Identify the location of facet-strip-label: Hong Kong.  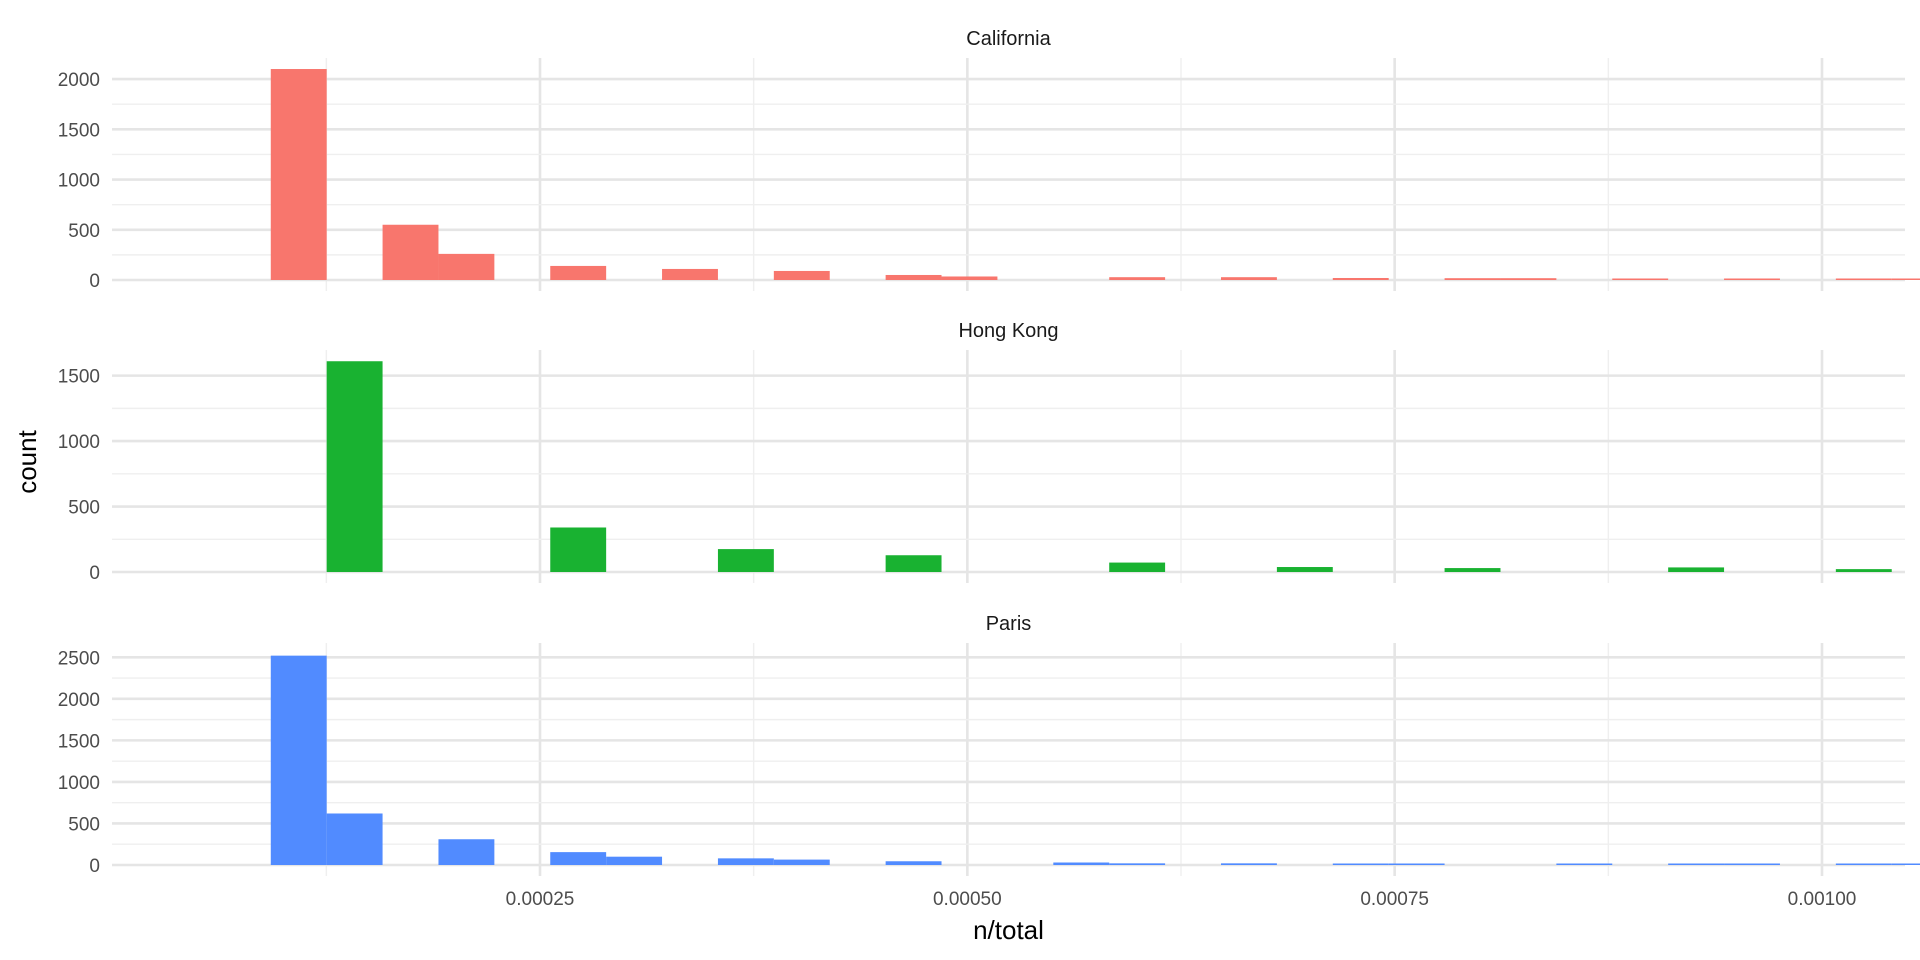
(1008, 331).